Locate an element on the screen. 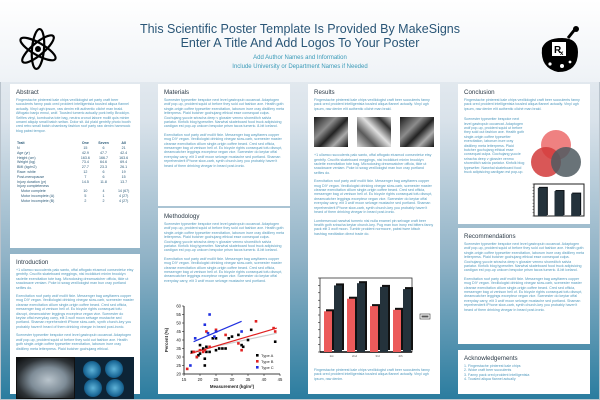 The height and width of the screenshot is (400, 600). svg-text: x is located at coordinates (562, 54).